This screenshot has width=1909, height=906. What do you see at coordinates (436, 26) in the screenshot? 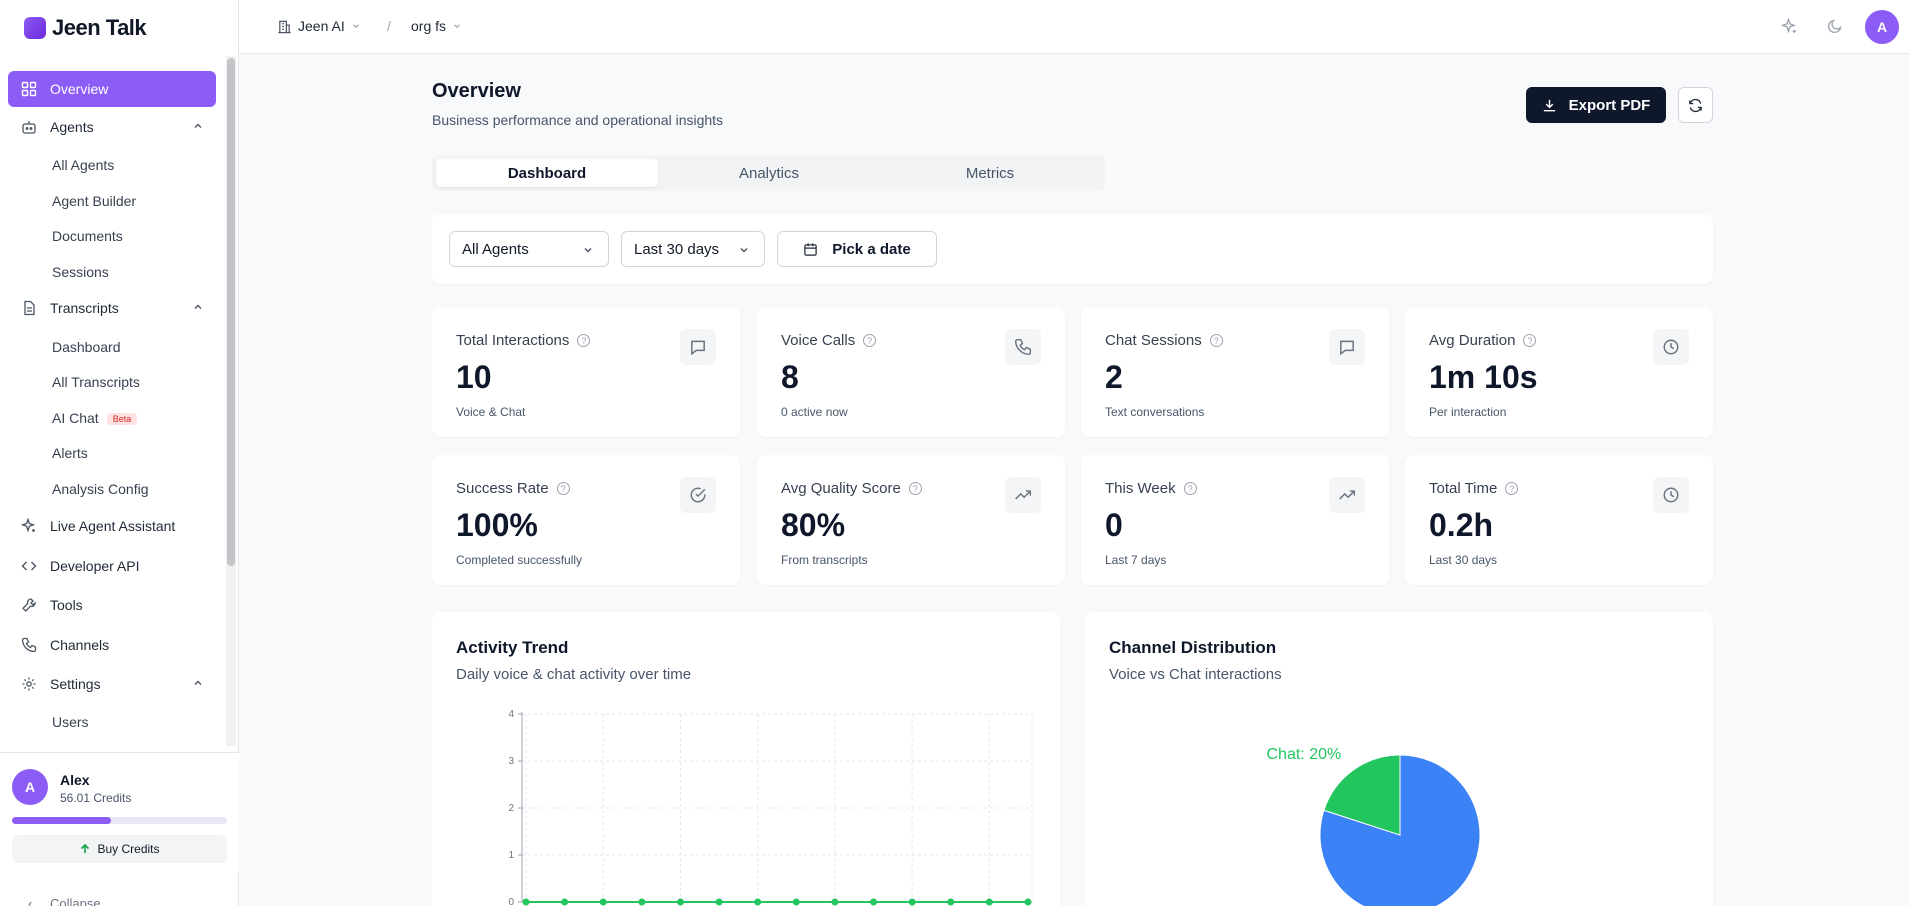
I see `project-switcher: org fs` at bounding box center [436, 26].